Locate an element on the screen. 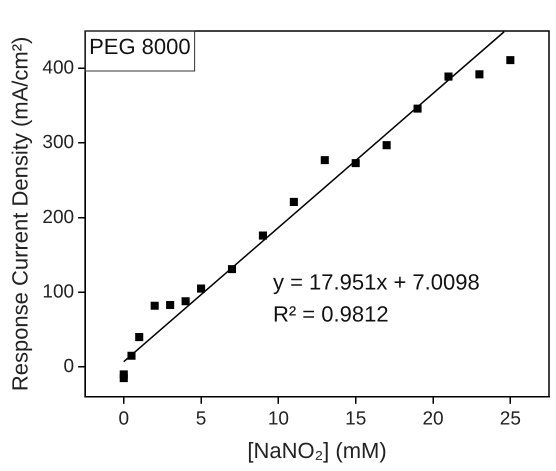  x-tick-label: 15 is located at coordinates (355, 419).